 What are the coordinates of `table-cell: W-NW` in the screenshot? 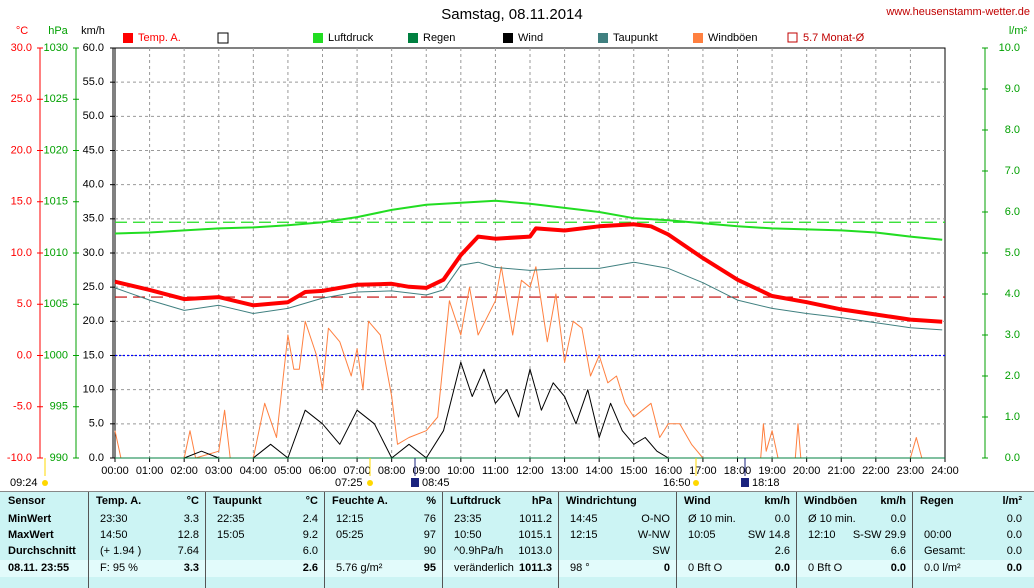 It's located at (653, 535).